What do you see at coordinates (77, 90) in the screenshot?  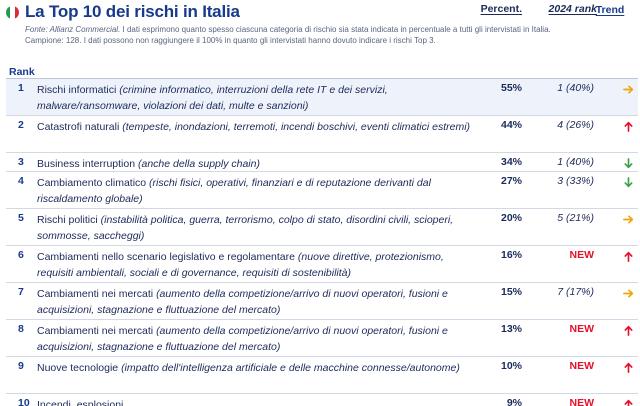 I see `risk-name: Rischi informatici` at bounding box center [77, 90].